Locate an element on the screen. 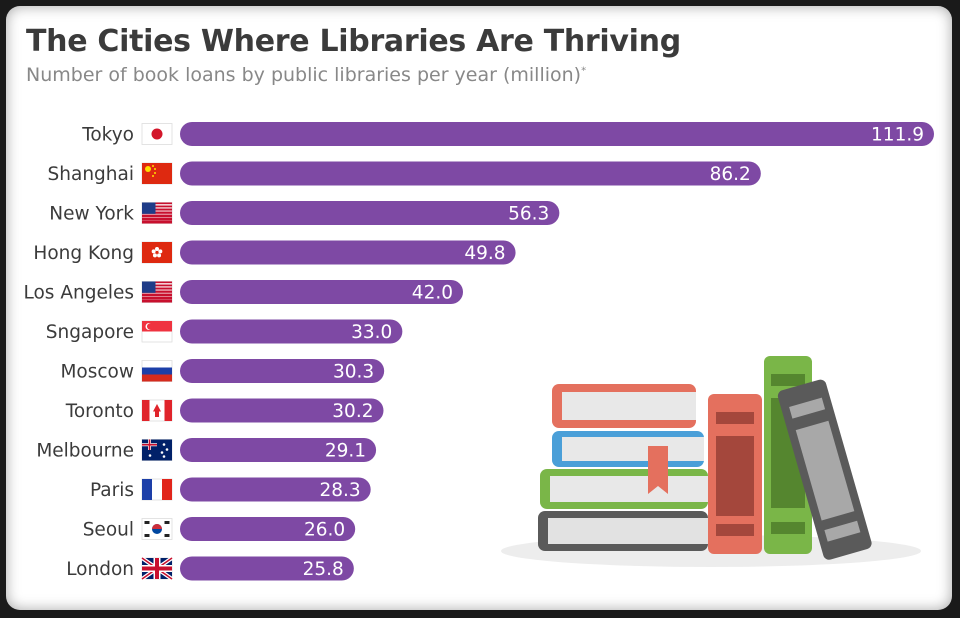  bar-value-label: 111.9 is located at coordinates (897, 135).